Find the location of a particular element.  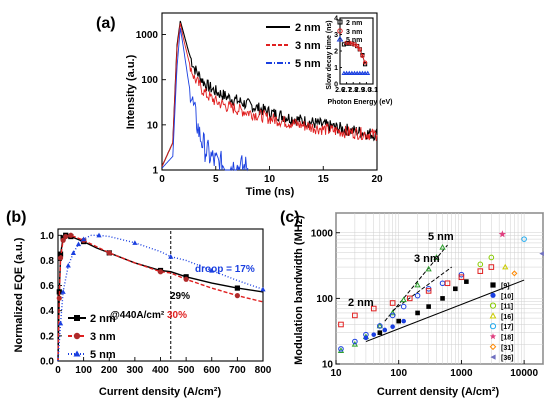

a-series-5nm is located at coordinates (205, 99).